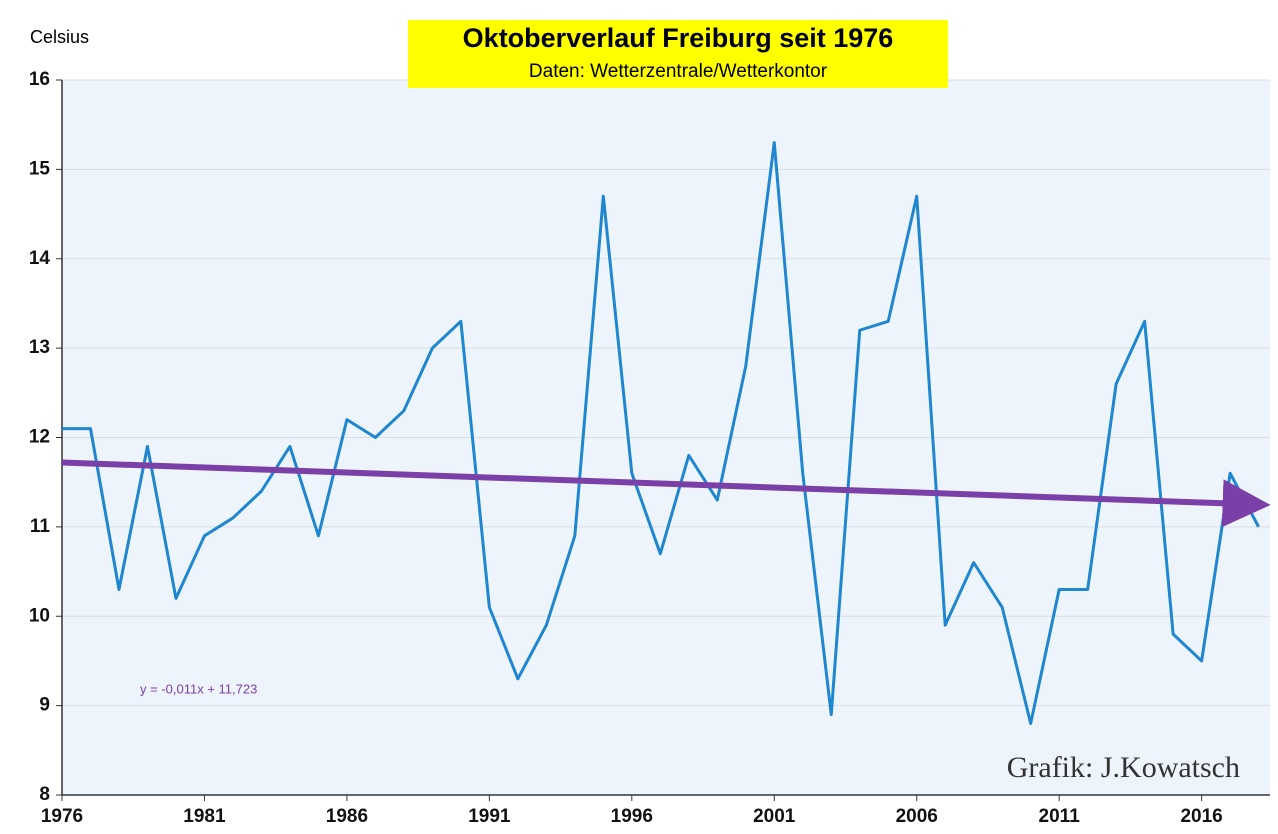  I want to click on y-tick-label: 8, so click(44, 794).